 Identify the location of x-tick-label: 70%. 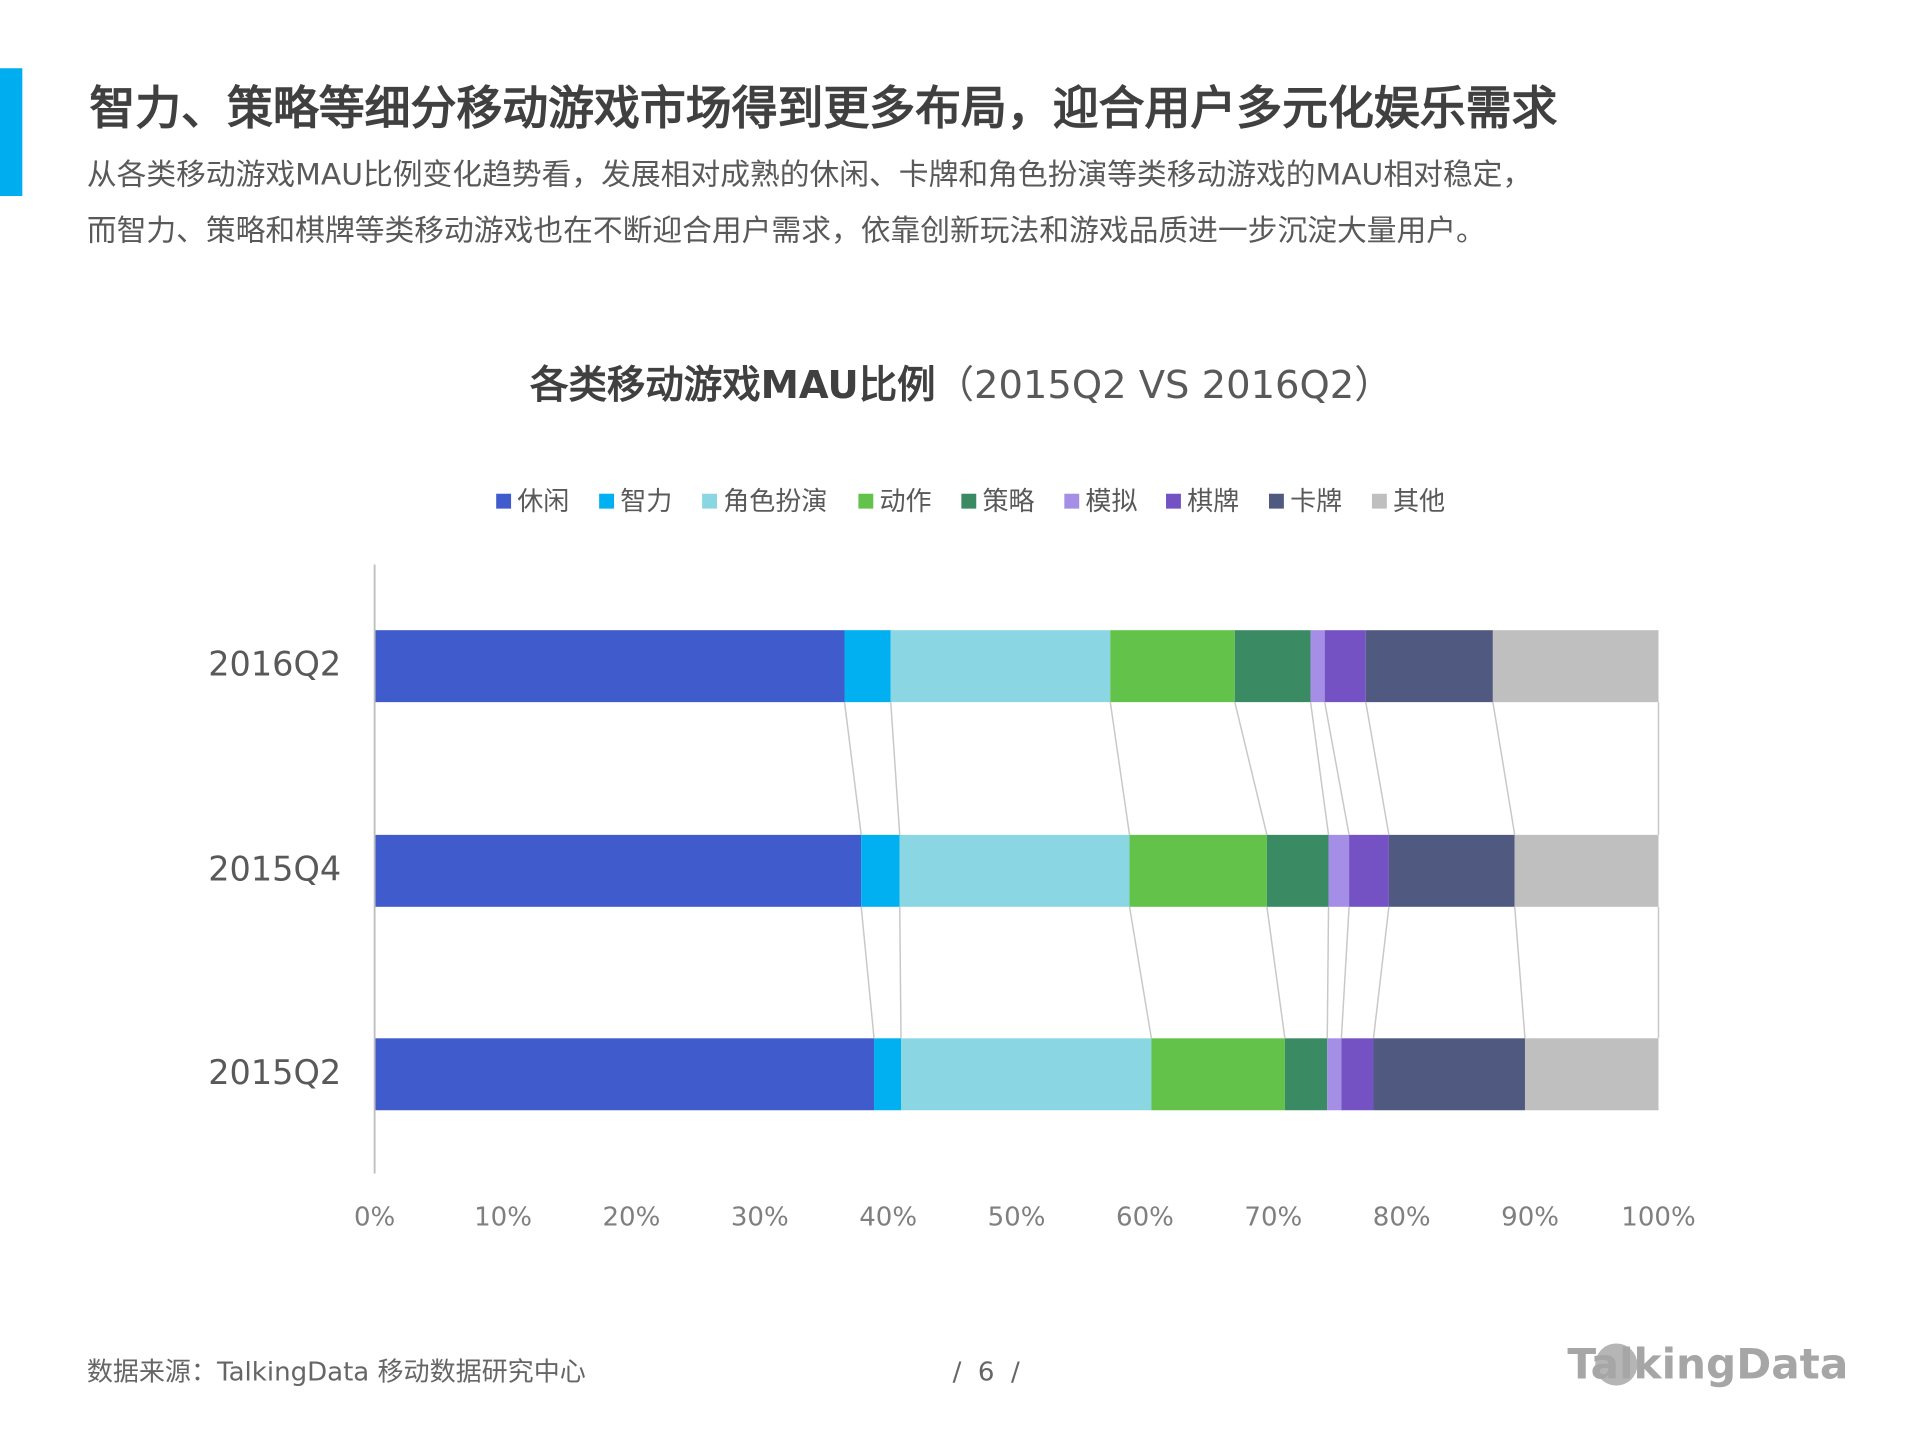
(1273, 1218).